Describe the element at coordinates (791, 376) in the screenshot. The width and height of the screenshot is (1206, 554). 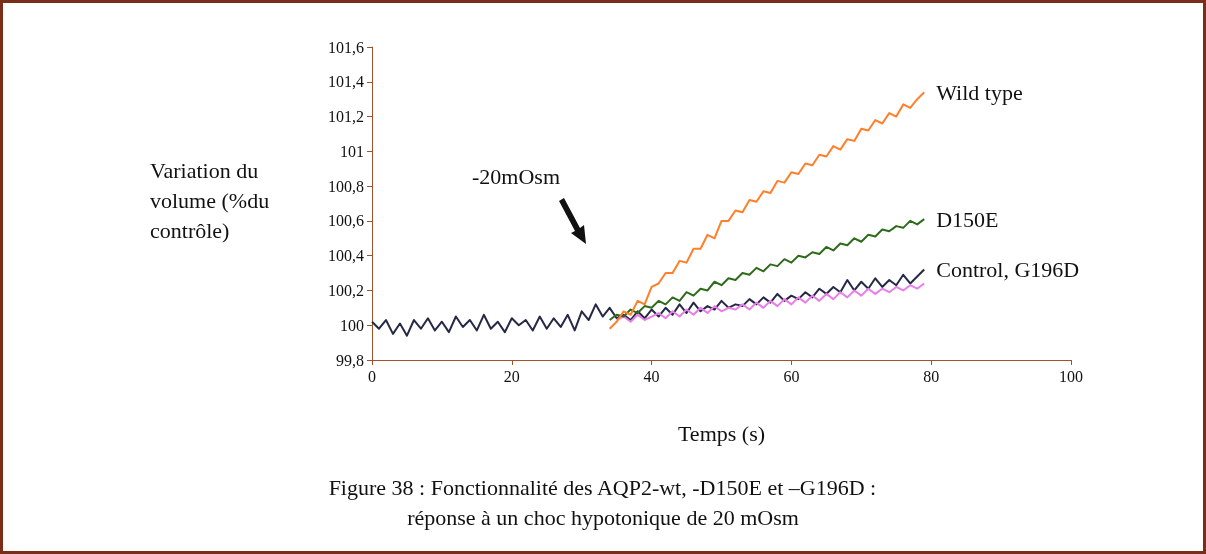
I see `x-tick-label: 60` at that location.